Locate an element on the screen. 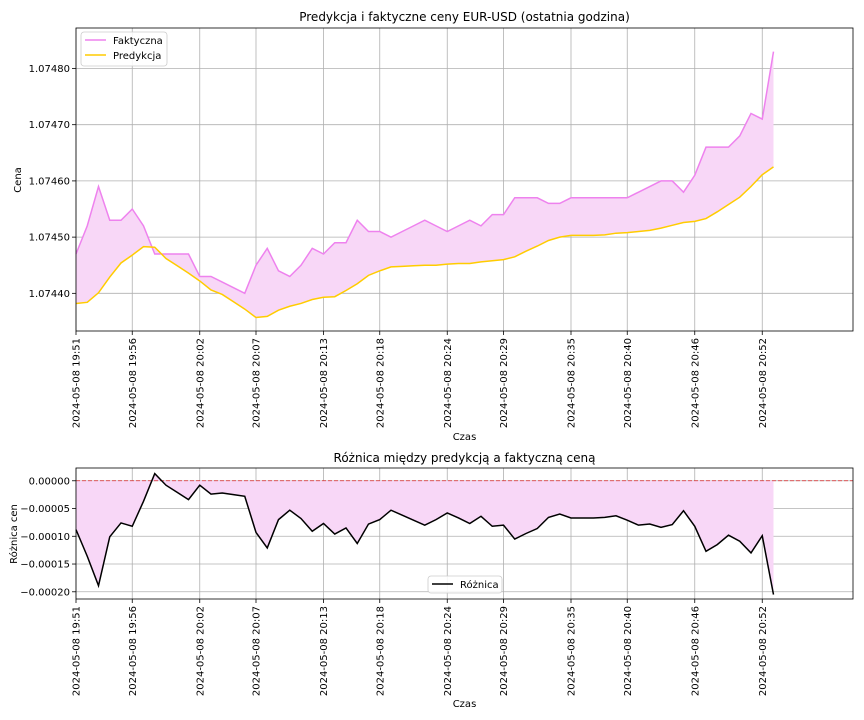 The width and height of the screenshot is (864, 720). y-tick-label: 1.07460 is located at coordinates (49, 181).